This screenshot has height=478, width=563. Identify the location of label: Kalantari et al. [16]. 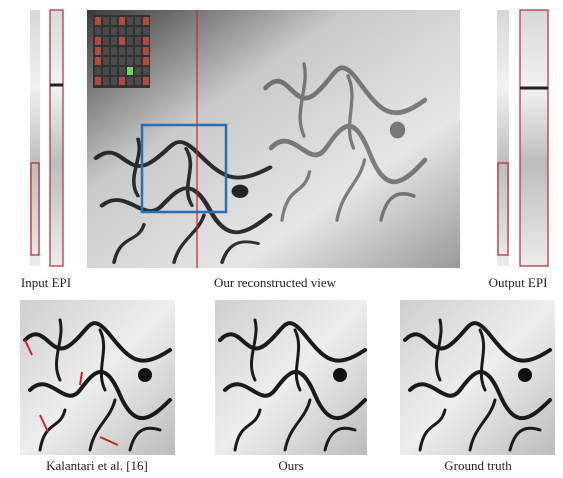
(97, 465).